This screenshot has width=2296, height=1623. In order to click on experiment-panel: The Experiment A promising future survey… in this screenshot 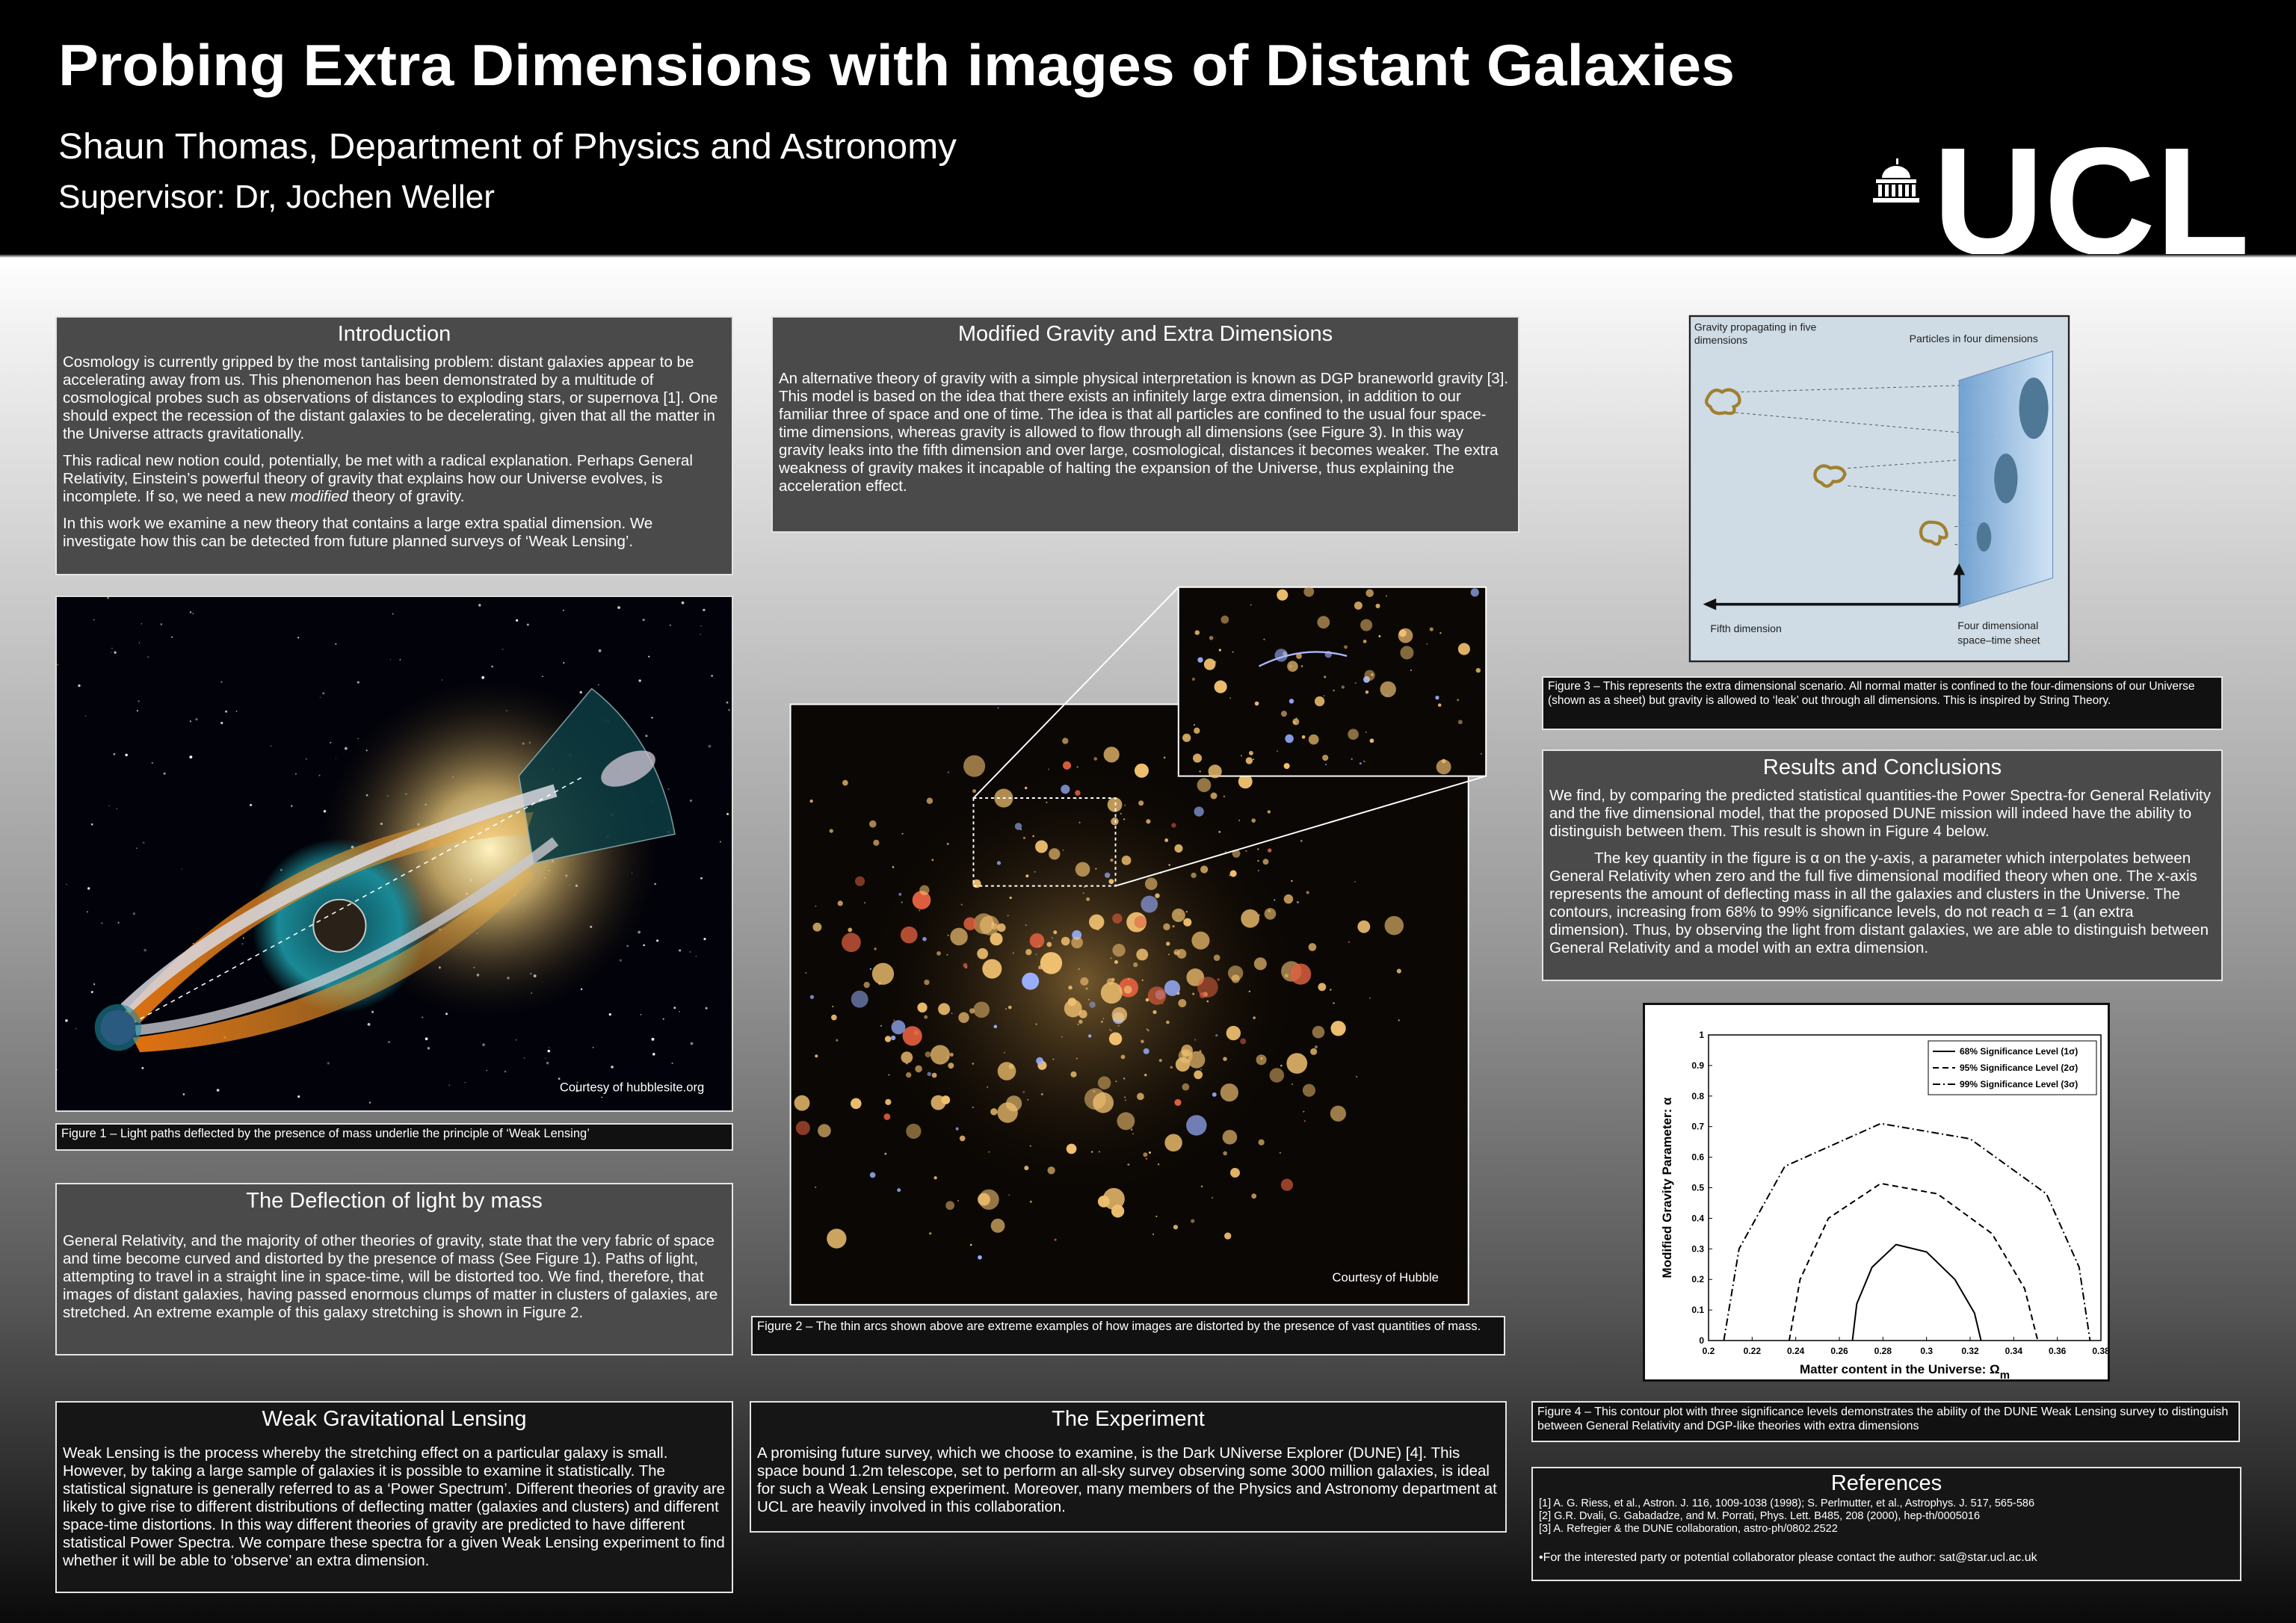, I will do `click(1129, 1467)`.